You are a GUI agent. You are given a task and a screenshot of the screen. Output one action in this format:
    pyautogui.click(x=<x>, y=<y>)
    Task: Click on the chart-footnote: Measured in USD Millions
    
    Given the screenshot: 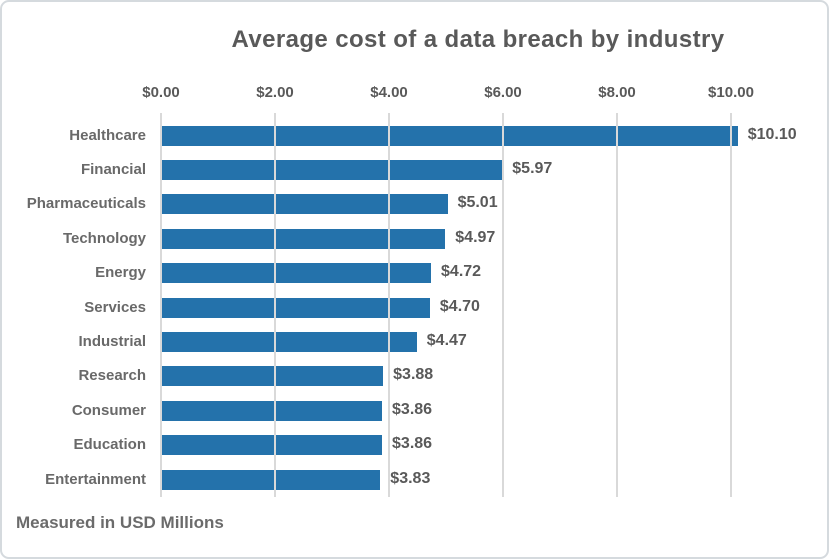 What is the action you would take?
    pyautogui.click(x=120, y=522)
    